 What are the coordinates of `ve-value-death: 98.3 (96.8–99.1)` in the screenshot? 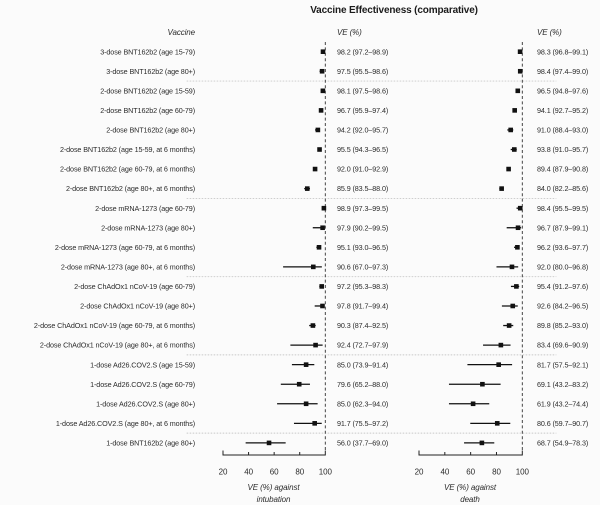 It's located at (562, 51).